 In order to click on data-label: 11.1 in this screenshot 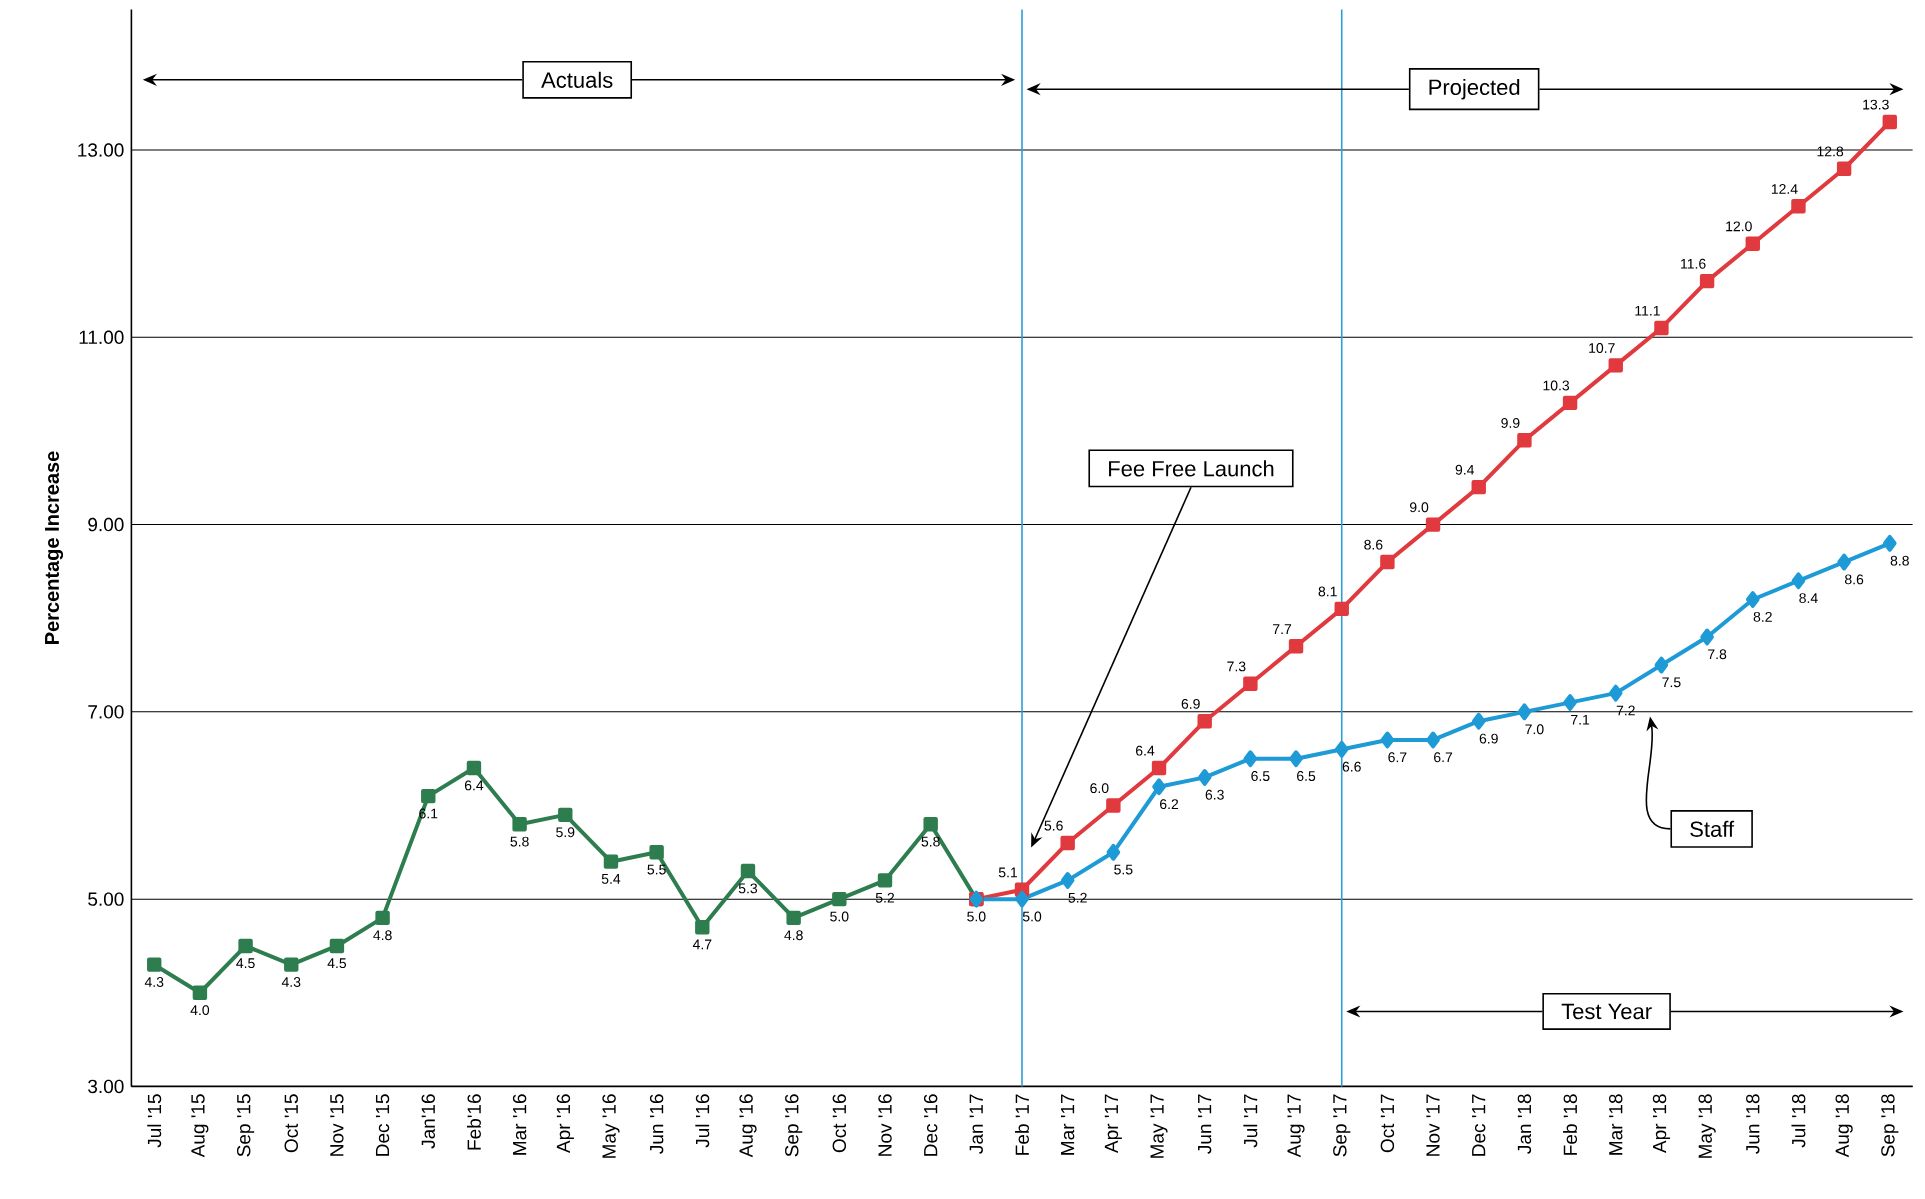, I will do `click(1647, 310)`.